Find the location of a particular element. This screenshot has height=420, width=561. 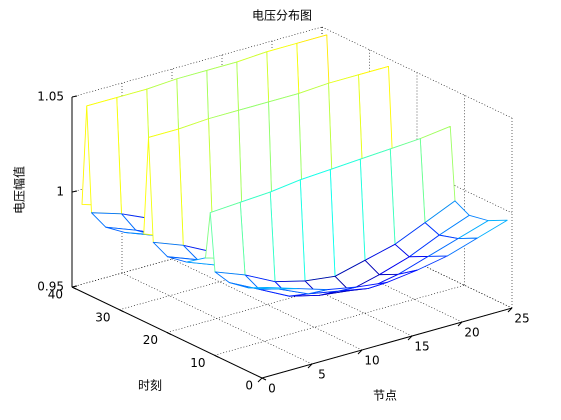

x-axis-label: 节点 is located at coordinates (385, 396).